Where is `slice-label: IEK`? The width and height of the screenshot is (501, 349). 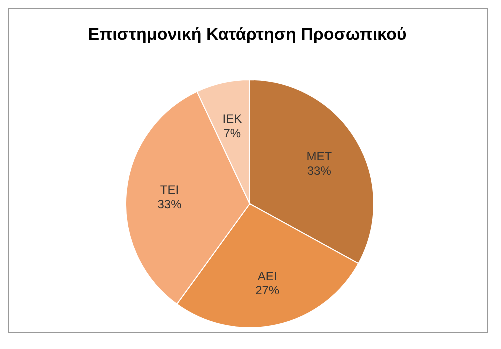 slice-label: IEK is located at coordinates (232, 119).